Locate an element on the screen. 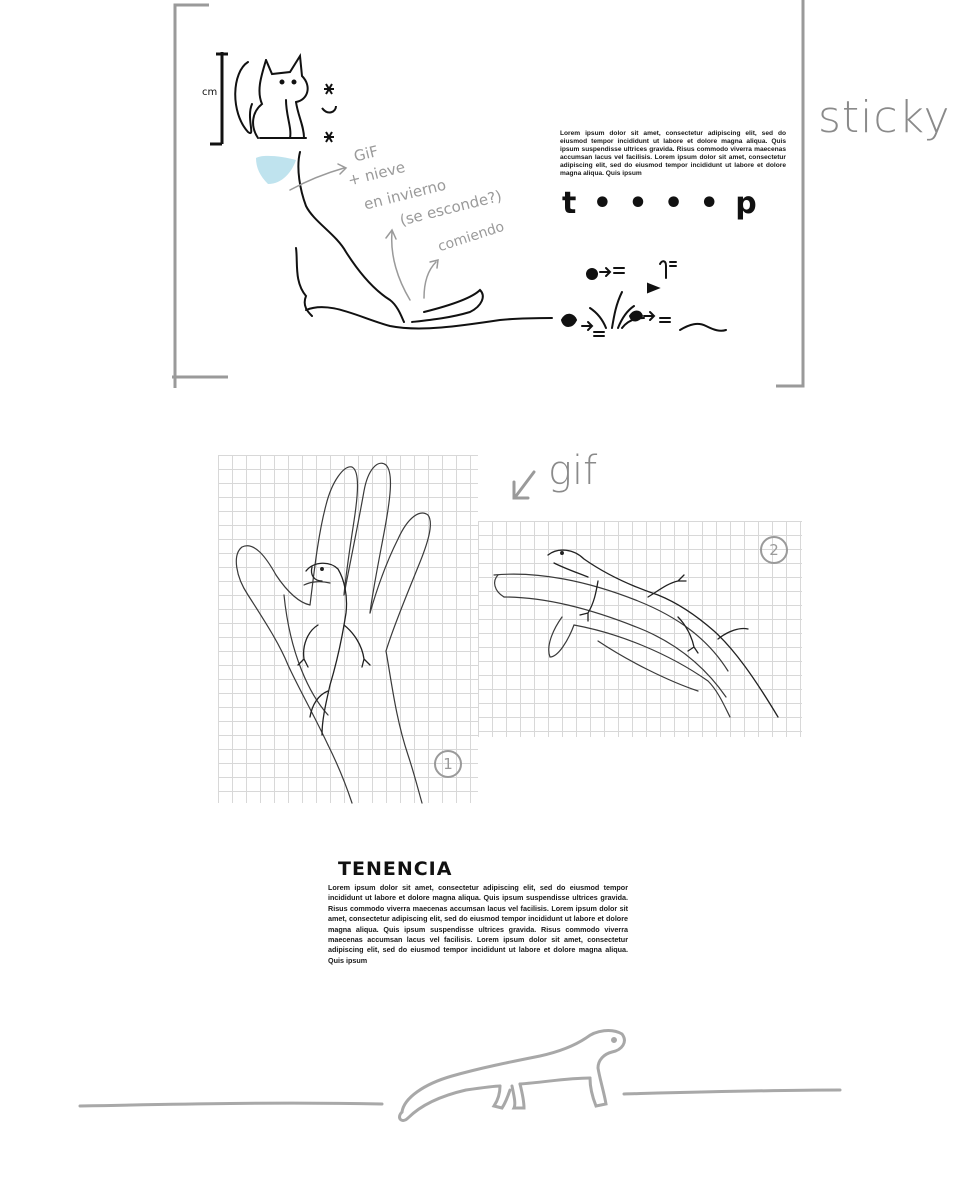 This screenshot has height=1189, width=956. panel-2-number: 2 is located at coordinates (774, 550).